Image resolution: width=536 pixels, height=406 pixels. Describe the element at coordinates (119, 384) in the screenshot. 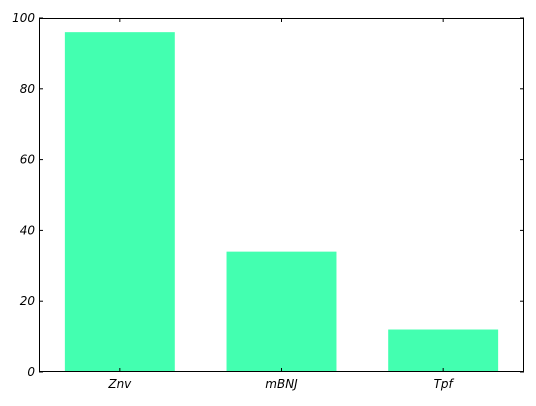

I see `x-tick-label: Znv` at that location.